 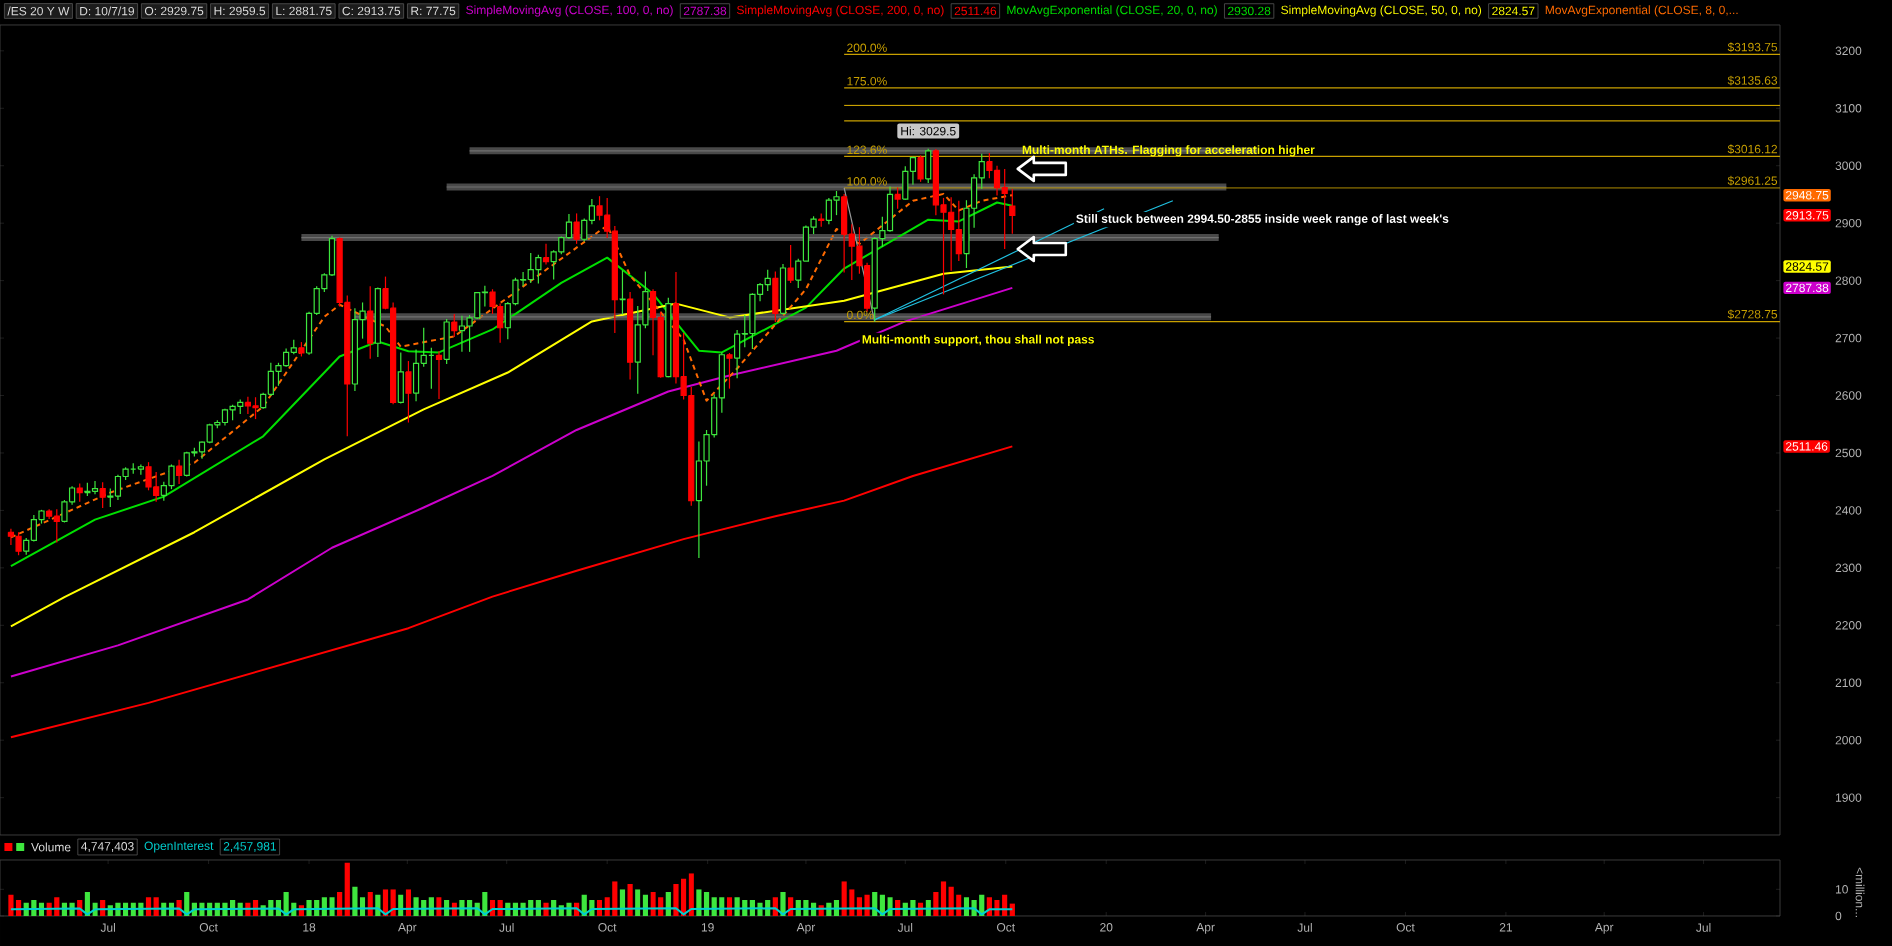 I want to click on text: O: 2929.75, so click(x=174, y=11).